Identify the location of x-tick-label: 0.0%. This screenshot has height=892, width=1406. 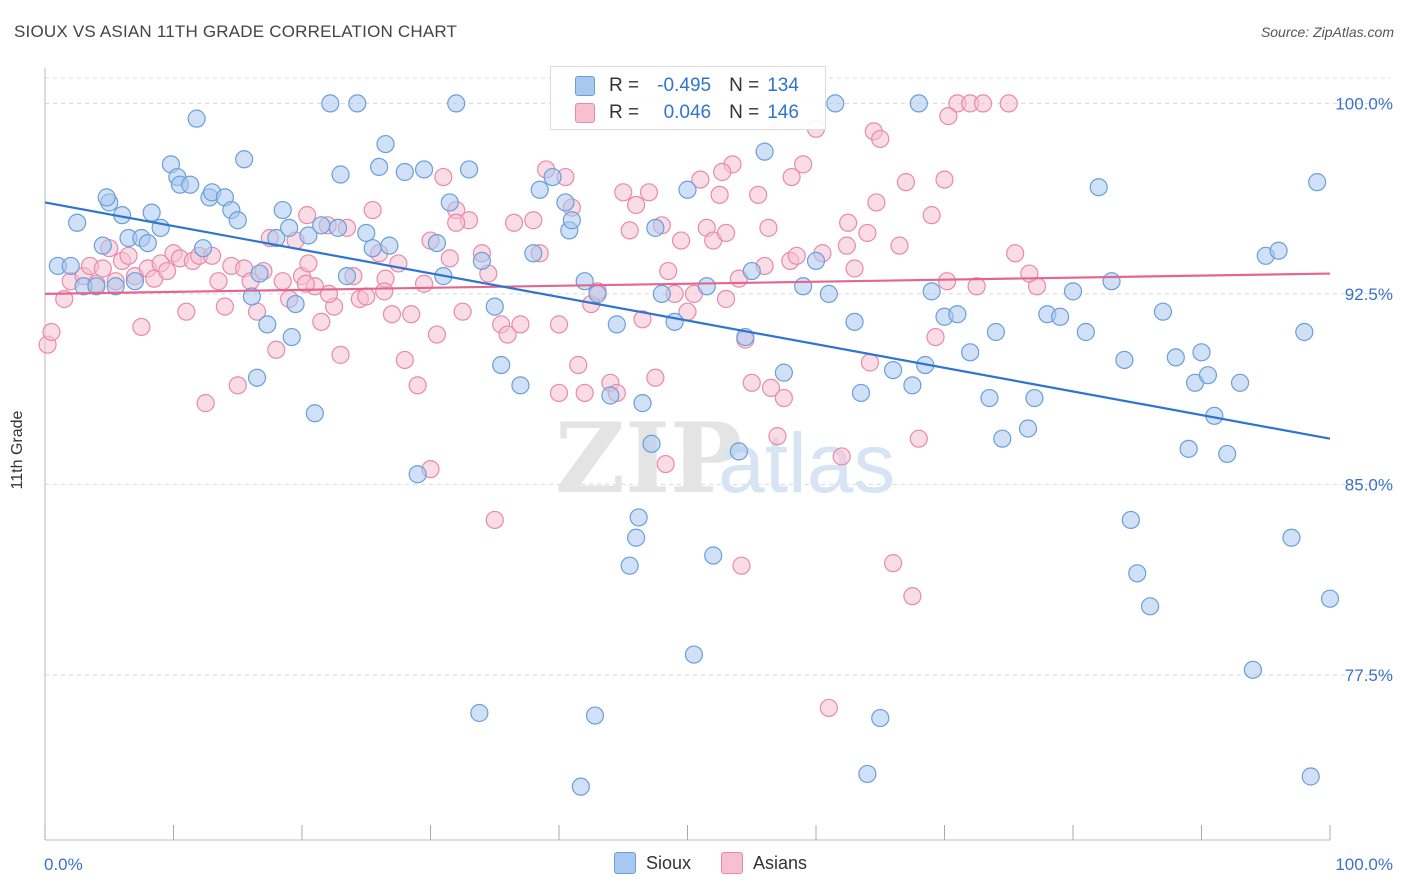
(63, 864).